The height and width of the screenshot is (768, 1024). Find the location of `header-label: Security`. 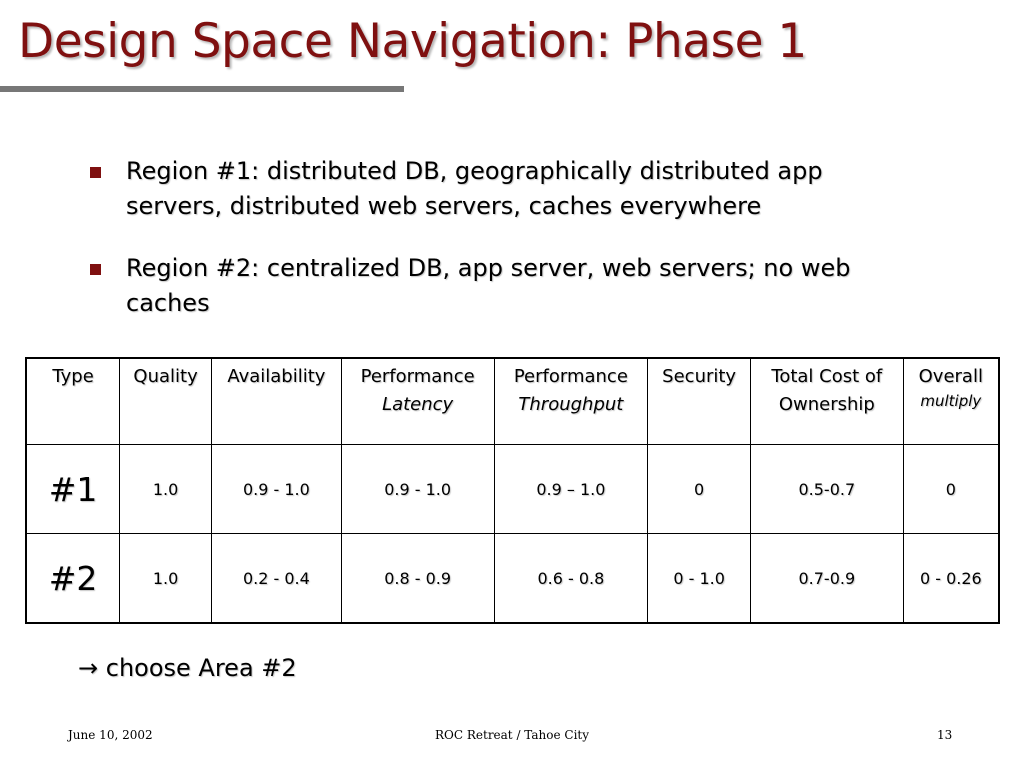

header-label: Security is located at coordinates (699, 376).